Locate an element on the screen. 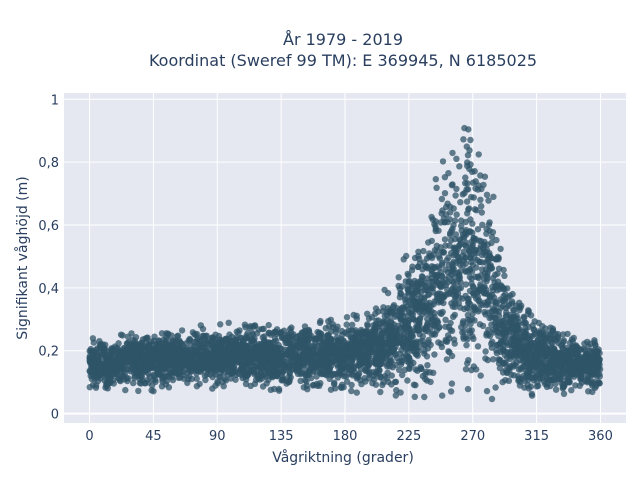 The image size is (640, 480). x-tick-label: 180 is located at coordinates (345, 436).